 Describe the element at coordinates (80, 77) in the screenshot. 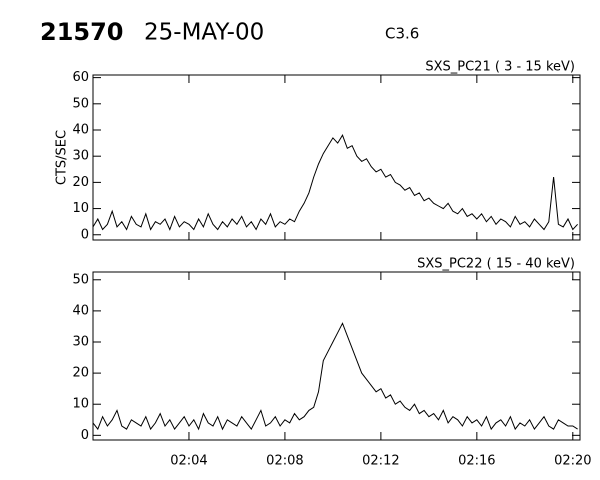

I see `y-tick-label: 60` at that location.